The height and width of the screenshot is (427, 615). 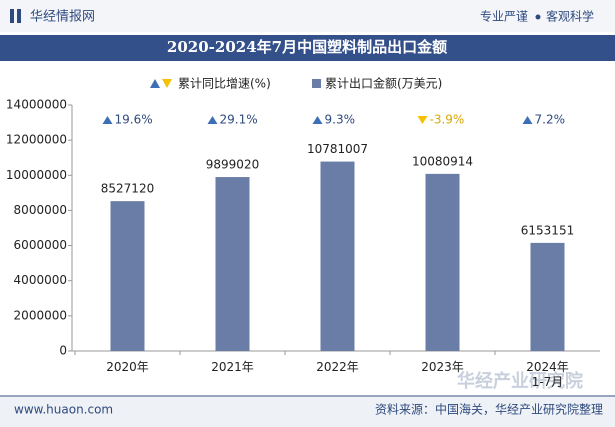 What do you see at coordinates (504, 16) in the screenshot?
I see `slogan: 专业严谨` at bounding box center [504, 16].